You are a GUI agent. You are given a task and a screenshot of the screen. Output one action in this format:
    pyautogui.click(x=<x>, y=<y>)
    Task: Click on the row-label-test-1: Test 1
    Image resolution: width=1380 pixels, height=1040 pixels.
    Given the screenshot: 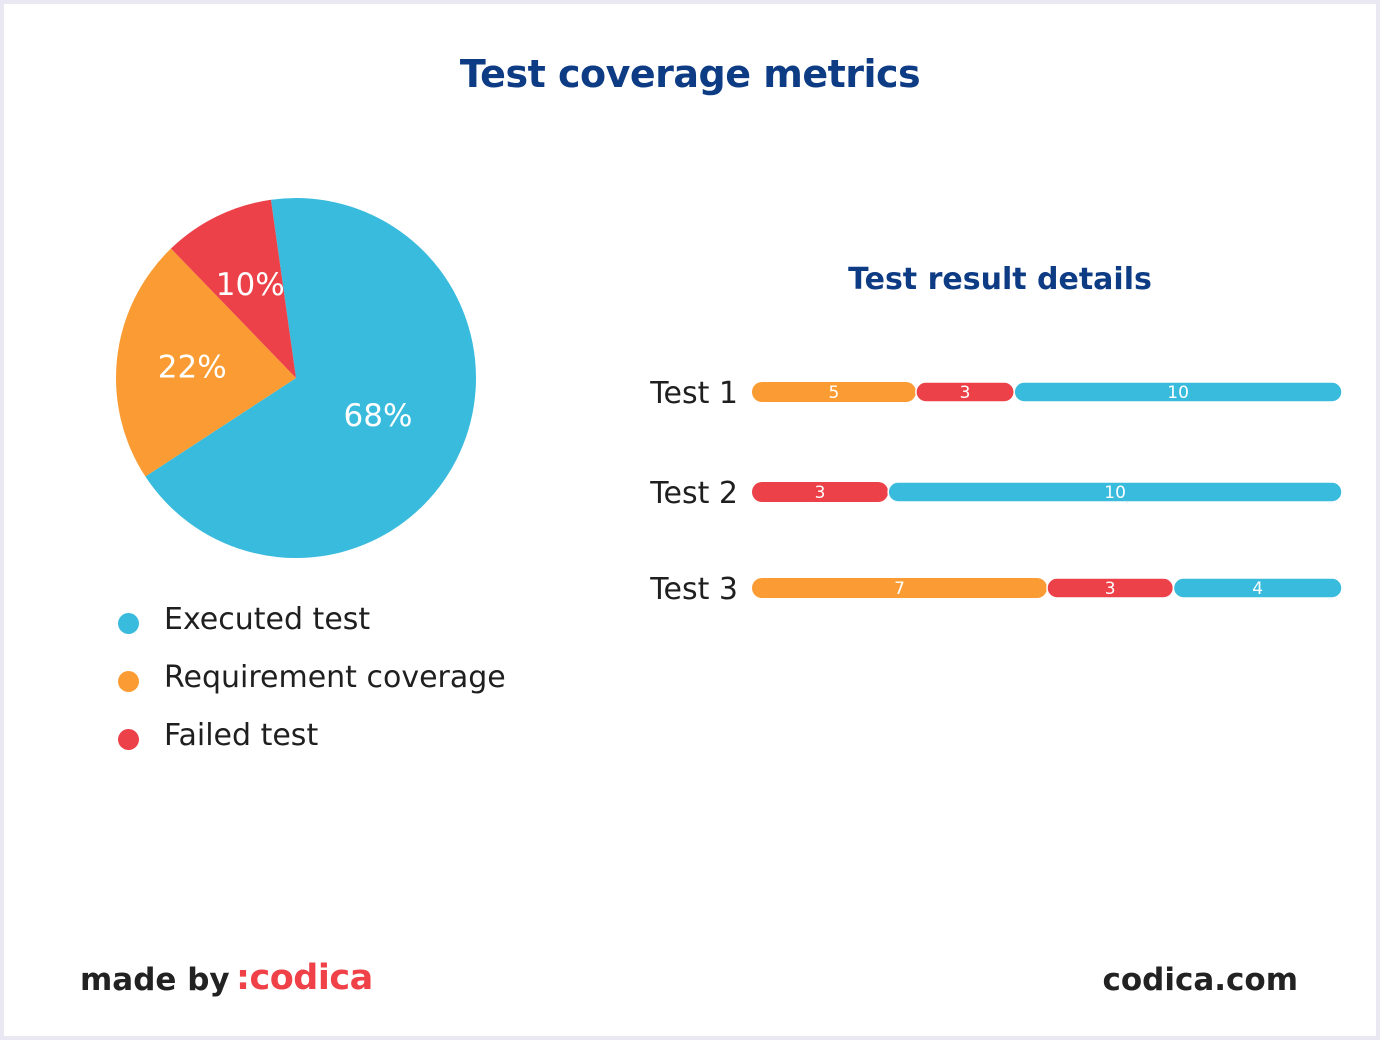 What is the action you would take?
    pyautogui.click(x=693, y=393)
    